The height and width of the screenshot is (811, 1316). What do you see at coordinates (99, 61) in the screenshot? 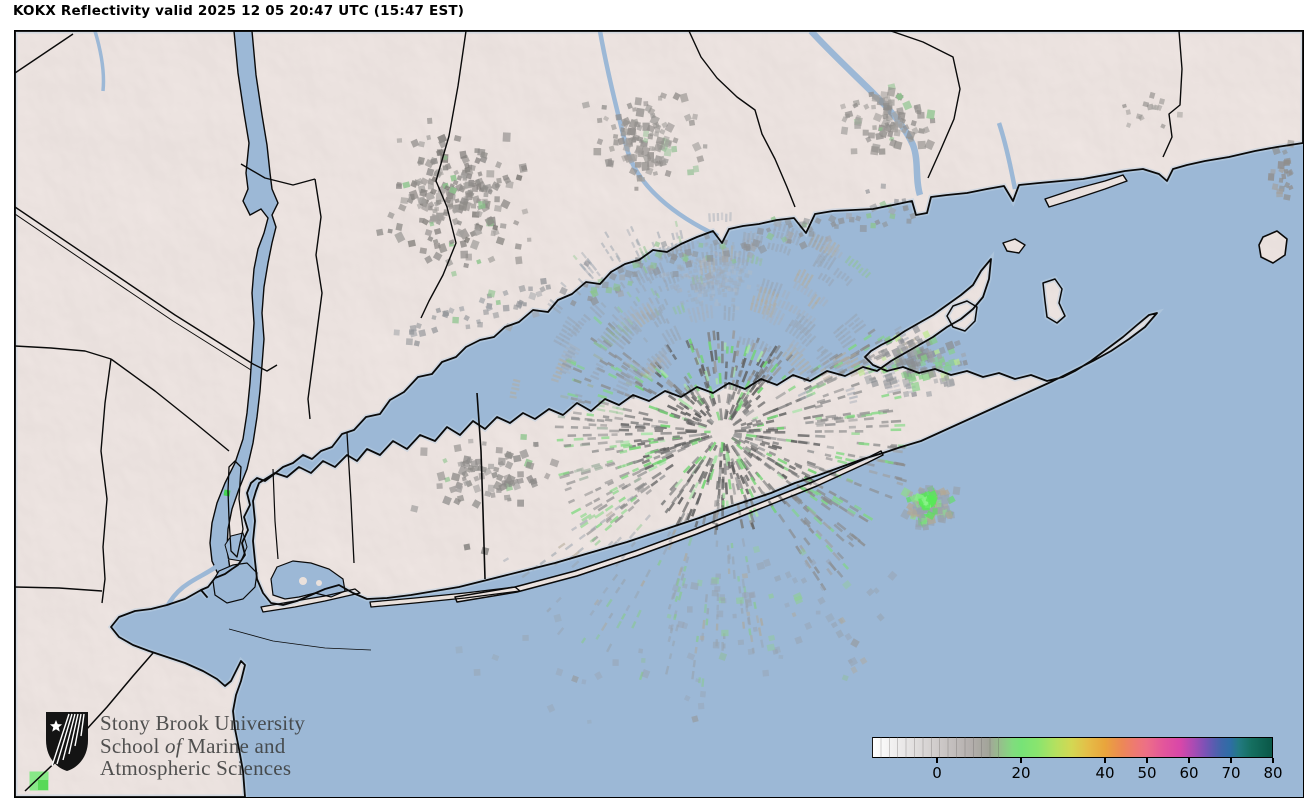
I see `minor-river` at bounding box center [99, 61].